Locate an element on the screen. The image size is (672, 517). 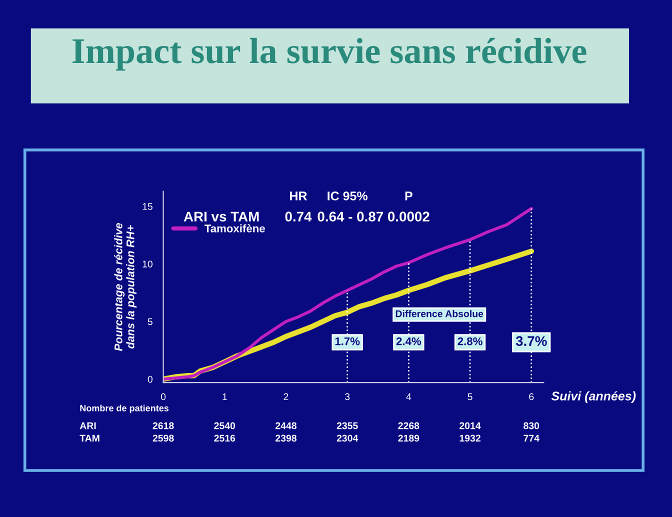
text: ARI is located at coordinates (88, 426).